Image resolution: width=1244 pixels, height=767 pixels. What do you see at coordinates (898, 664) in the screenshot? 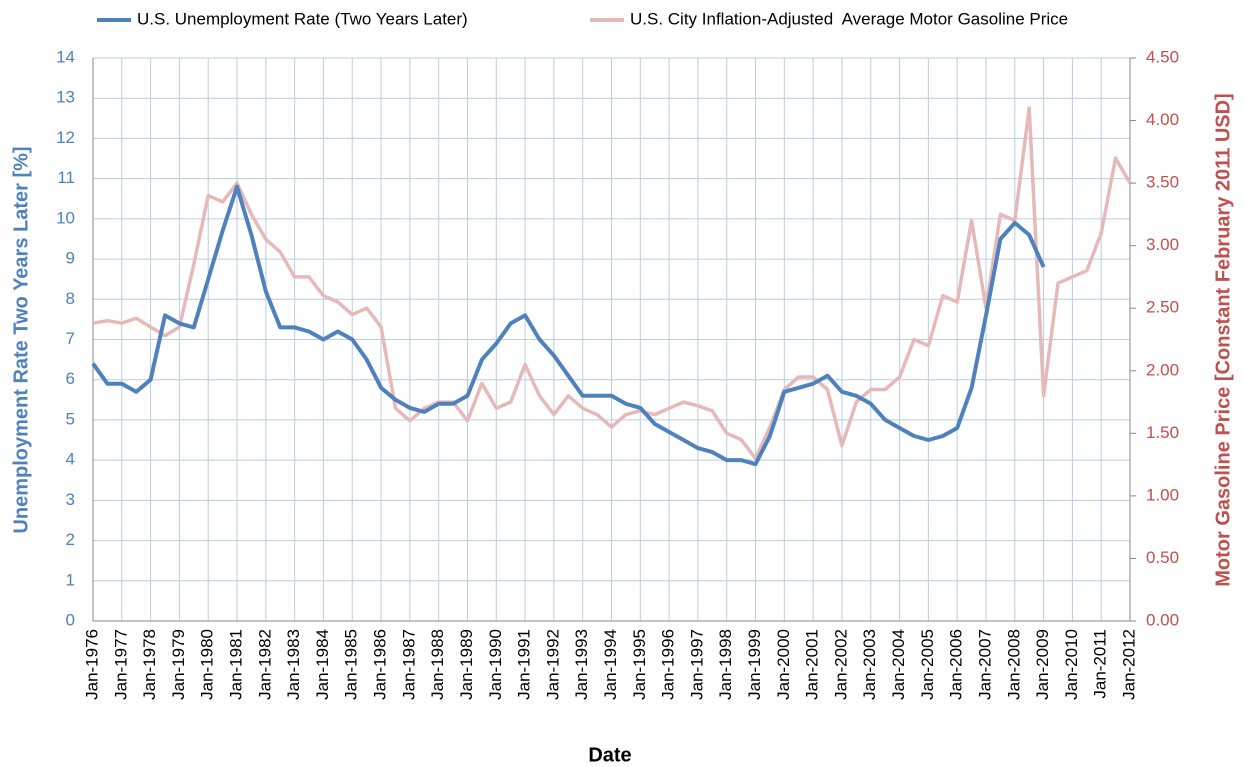
I see `x-tick-label: Jan-2004` at bounding box center [898, 664].